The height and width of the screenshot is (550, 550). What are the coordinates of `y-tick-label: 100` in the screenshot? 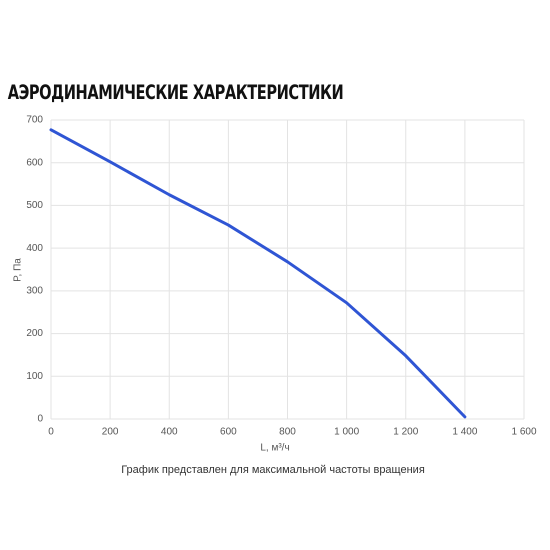 It's located at (34, 376).